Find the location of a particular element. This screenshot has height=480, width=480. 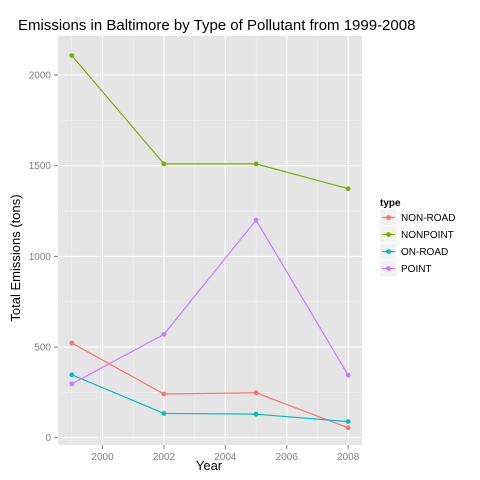

legend-items: NON-ROAD NONPOINT ON-ROAD POINT is located at coordinates (417, 243).